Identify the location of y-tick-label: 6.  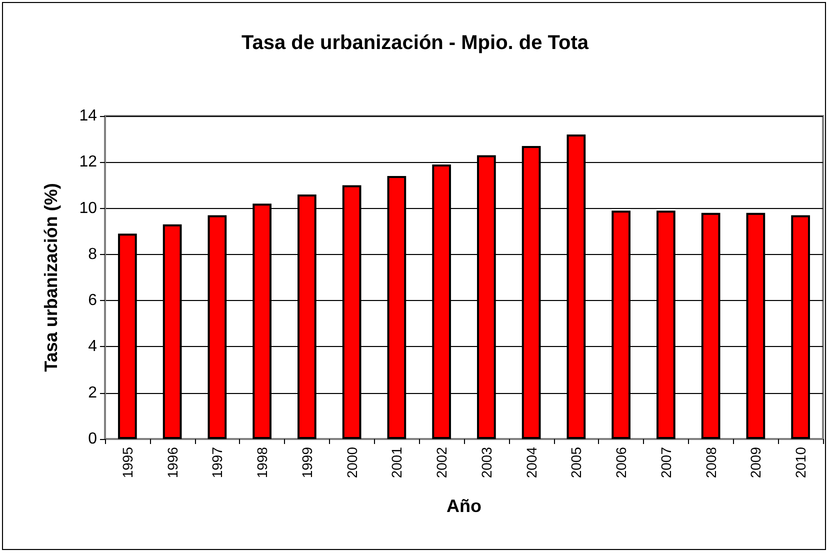
(93, 301).